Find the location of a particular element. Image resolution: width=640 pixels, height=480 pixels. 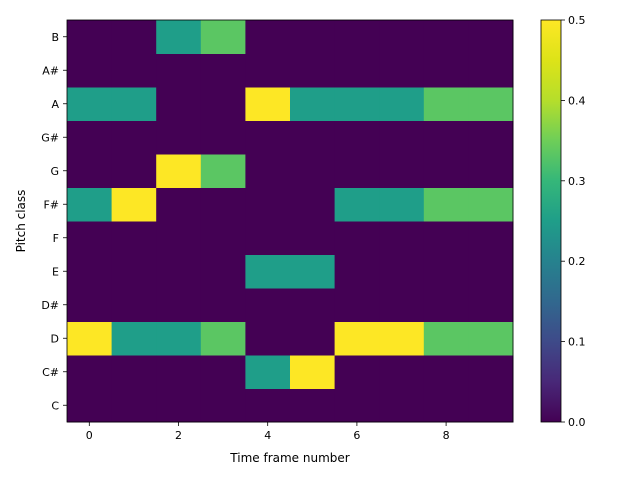

heatmap-cell-A#-2 is located at coordinates (179, 70).